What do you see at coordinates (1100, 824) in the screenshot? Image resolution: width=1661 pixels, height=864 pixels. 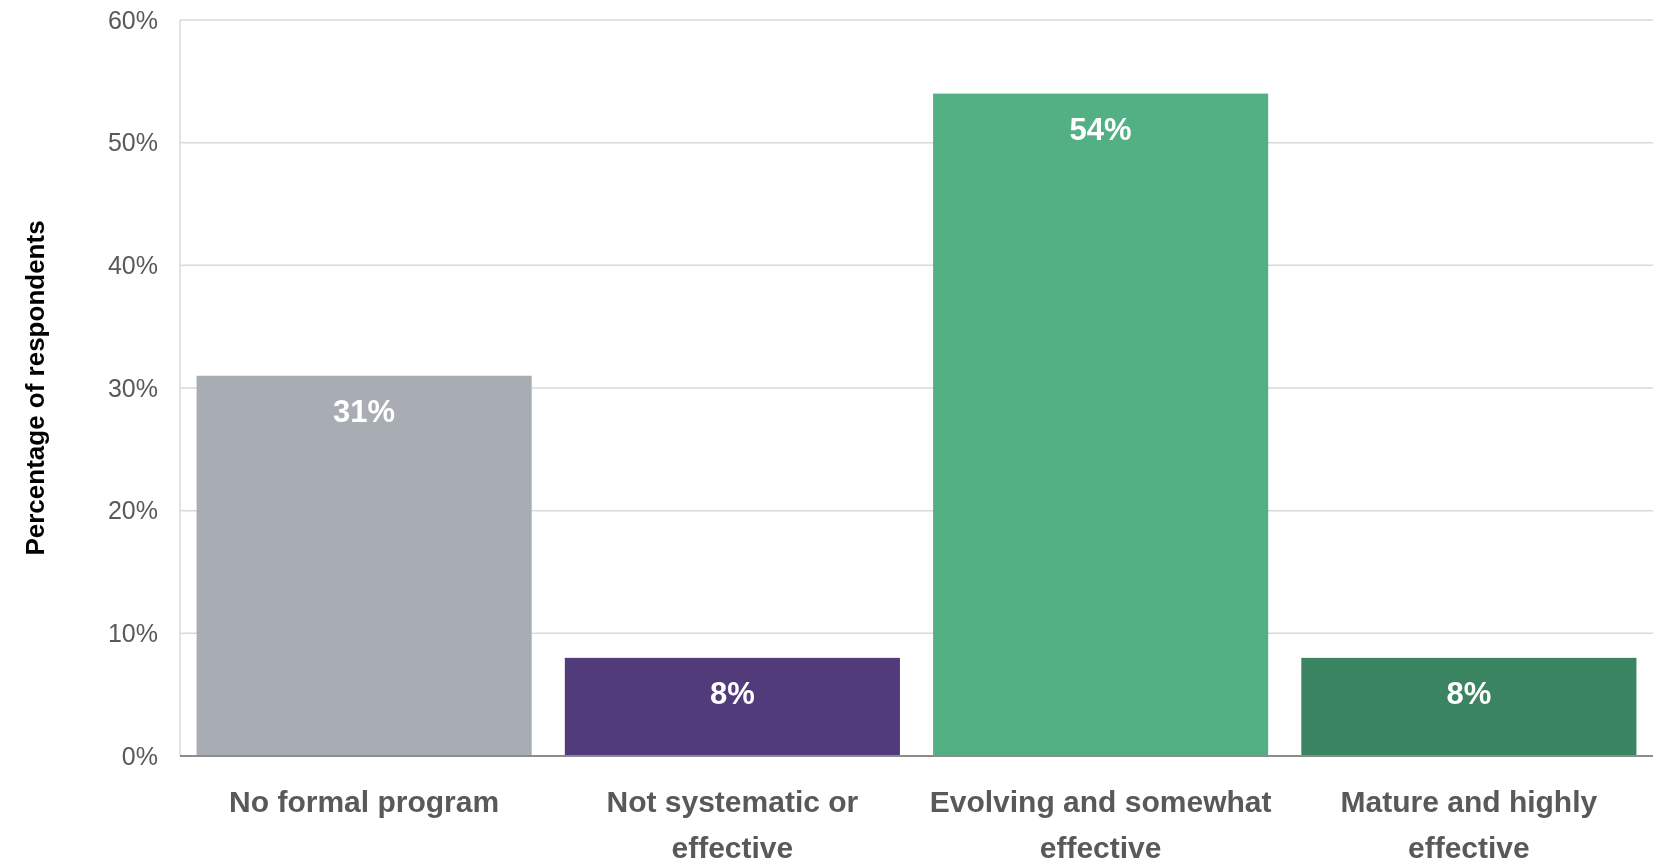 I see `x-tick-label: Evolving and somewhat effective` at bounding box center [1100, 824].